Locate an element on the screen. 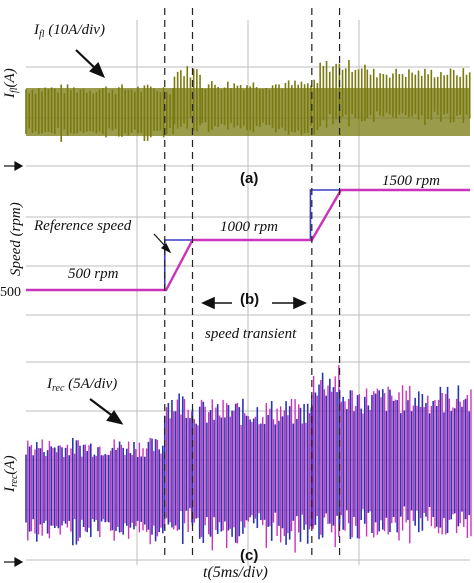 This screenshot has height=583, width=474. panel-a-waveform is located at coordinates (248, 100).